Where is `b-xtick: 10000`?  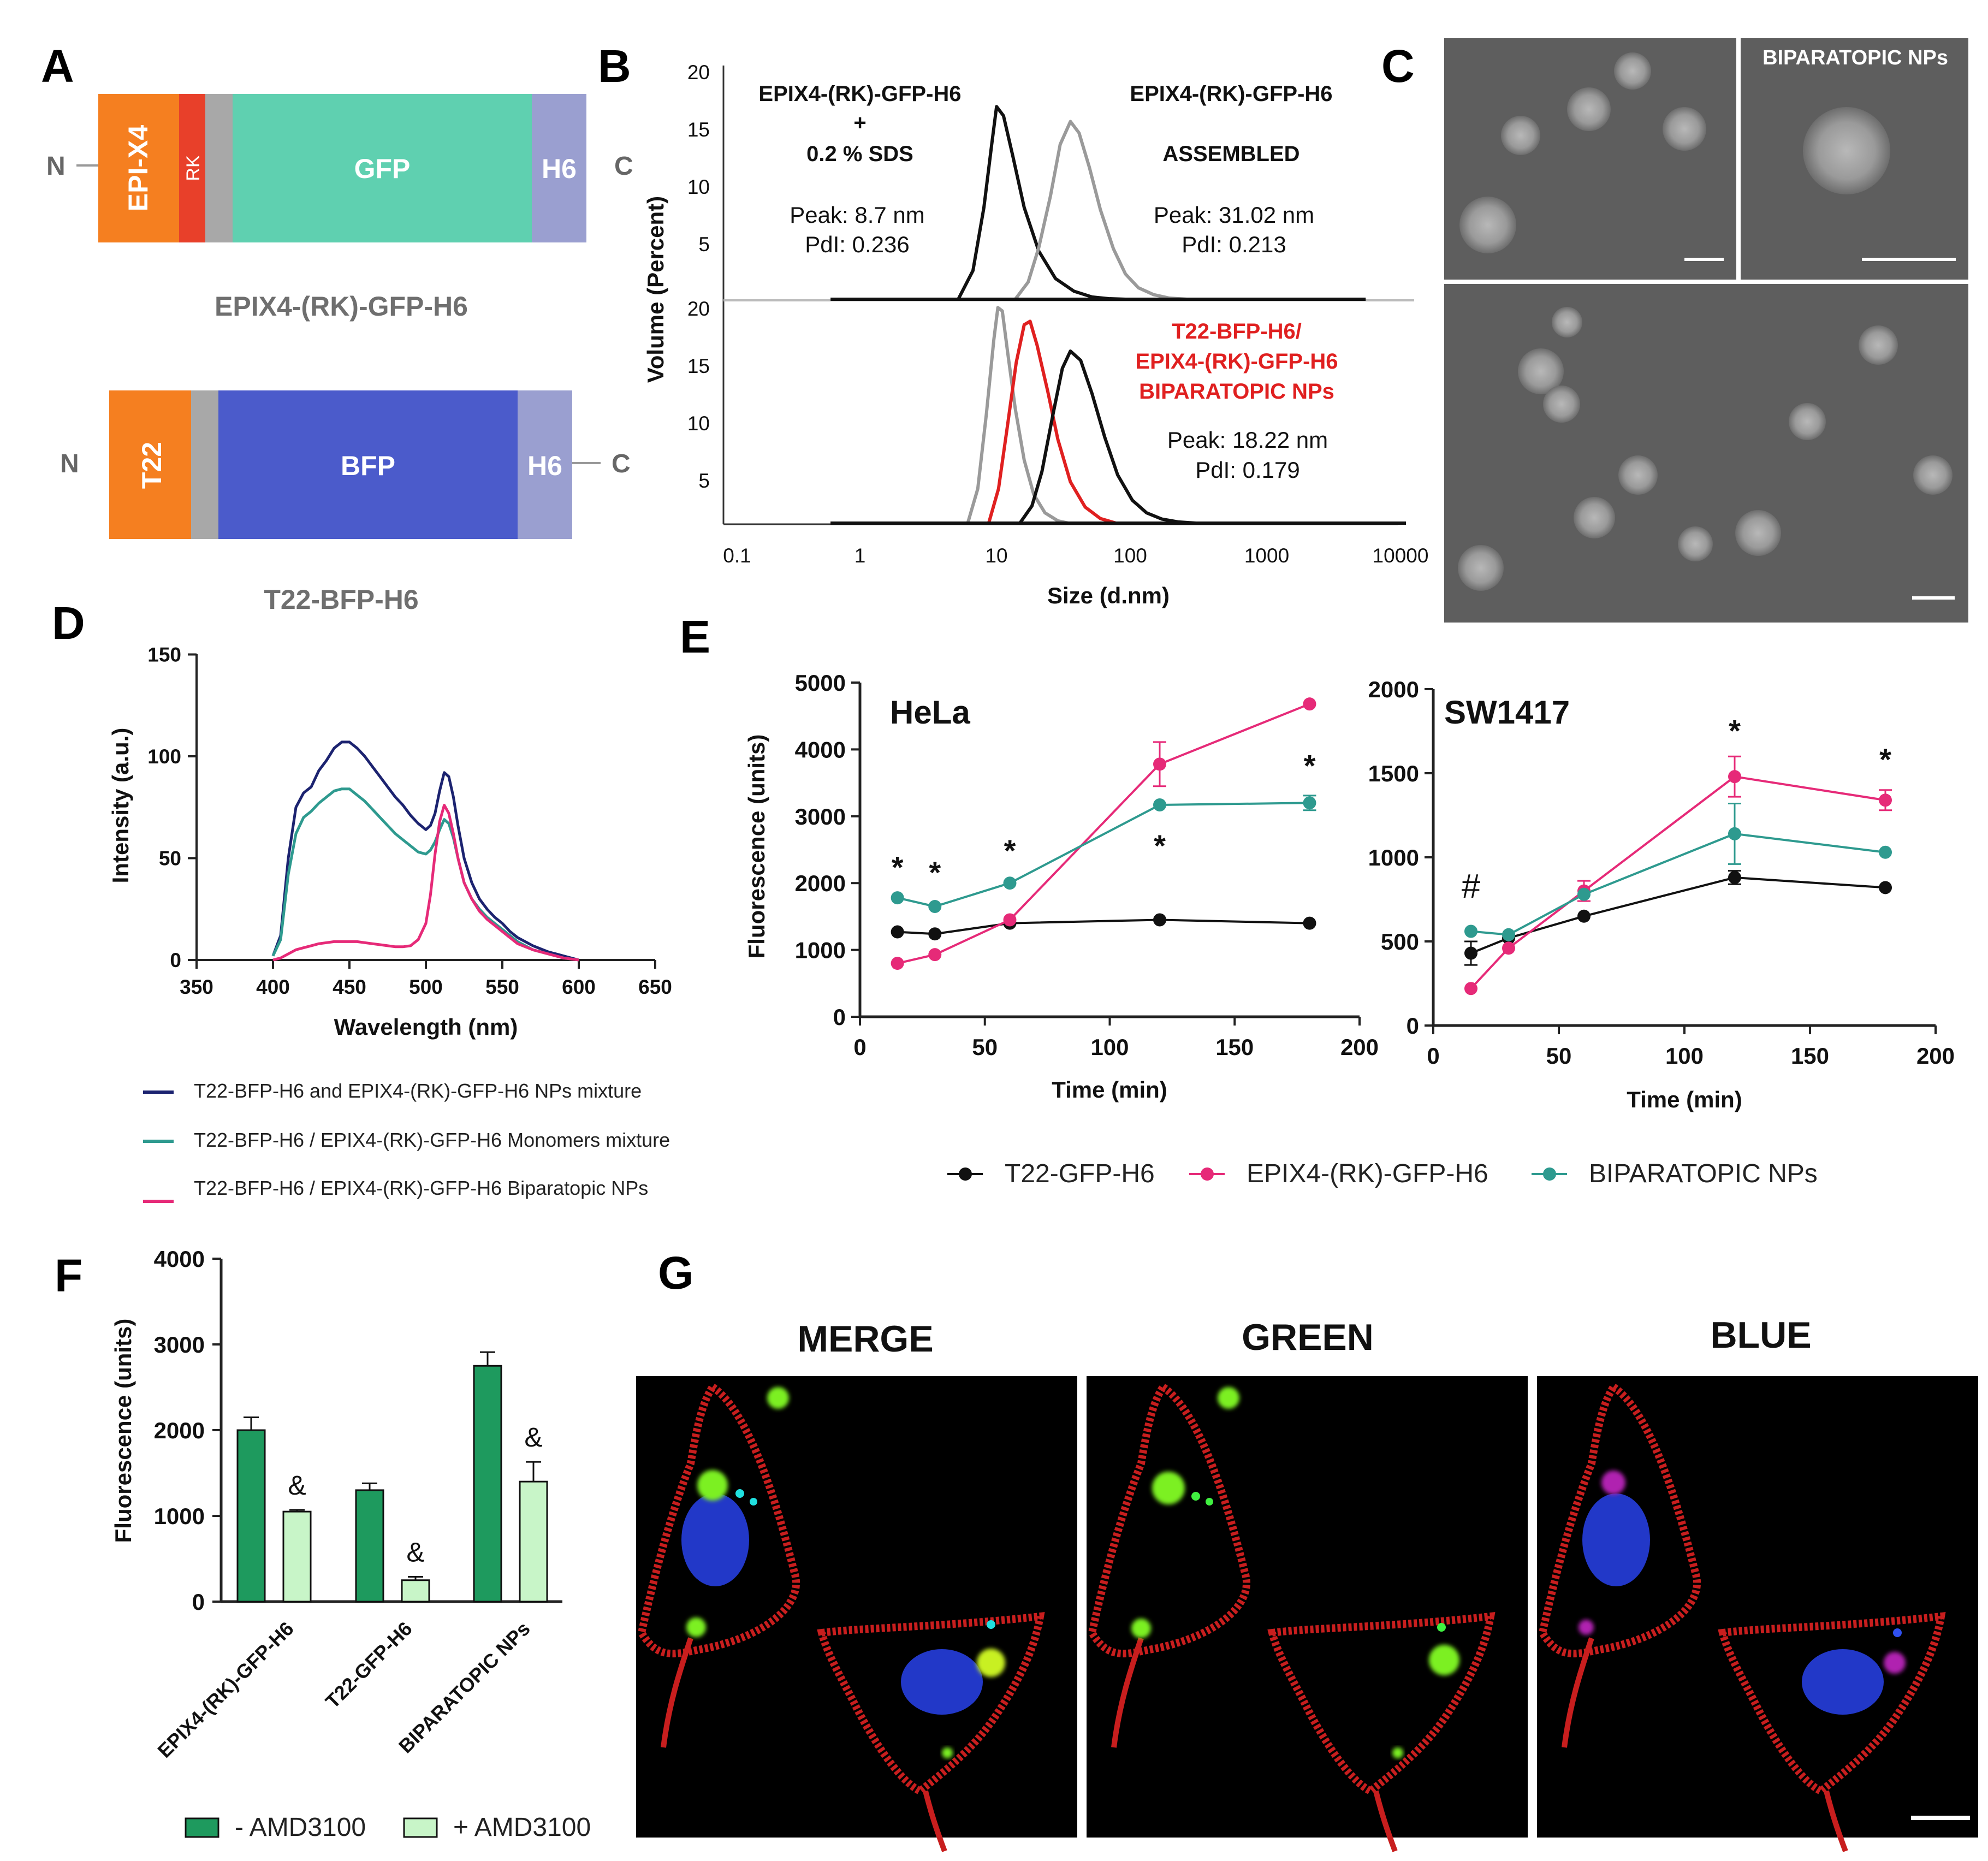 b-xtick: 10000 is located at coordinates (1401, 555).